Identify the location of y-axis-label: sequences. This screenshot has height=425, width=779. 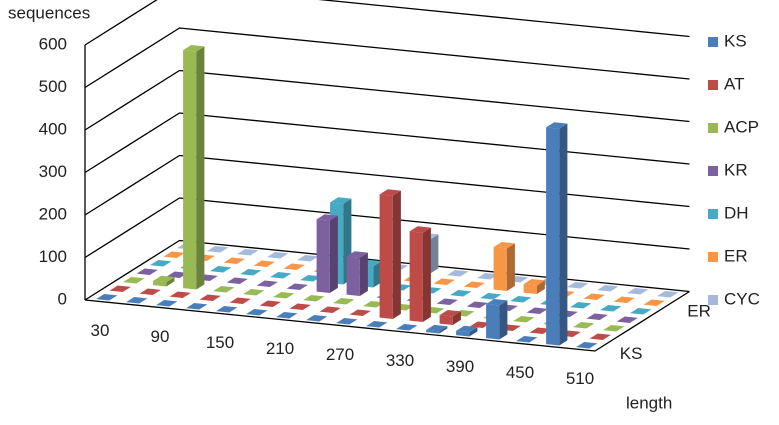
(49, 12).